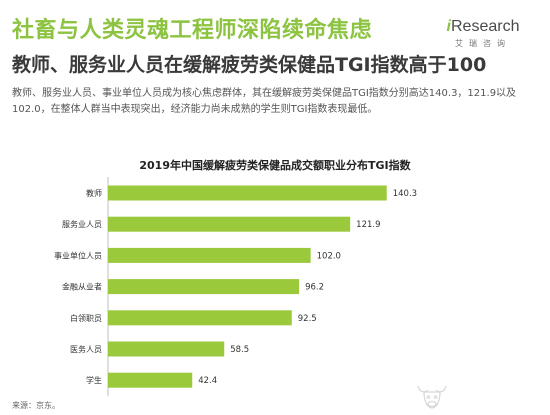  I want to click on value-label: 121.9, so click(368, 225).